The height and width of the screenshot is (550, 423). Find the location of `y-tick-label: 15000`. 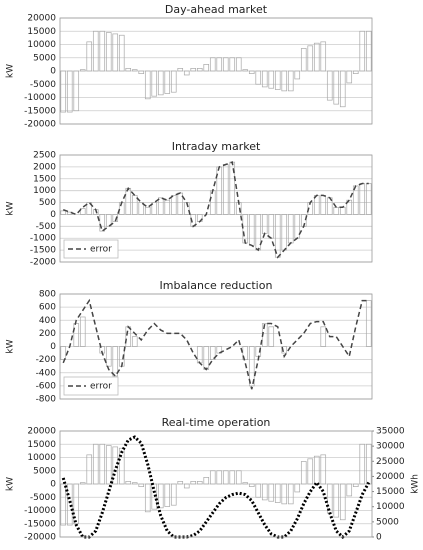

y-tick-label: 15000 is located at coordinates (41, 445).